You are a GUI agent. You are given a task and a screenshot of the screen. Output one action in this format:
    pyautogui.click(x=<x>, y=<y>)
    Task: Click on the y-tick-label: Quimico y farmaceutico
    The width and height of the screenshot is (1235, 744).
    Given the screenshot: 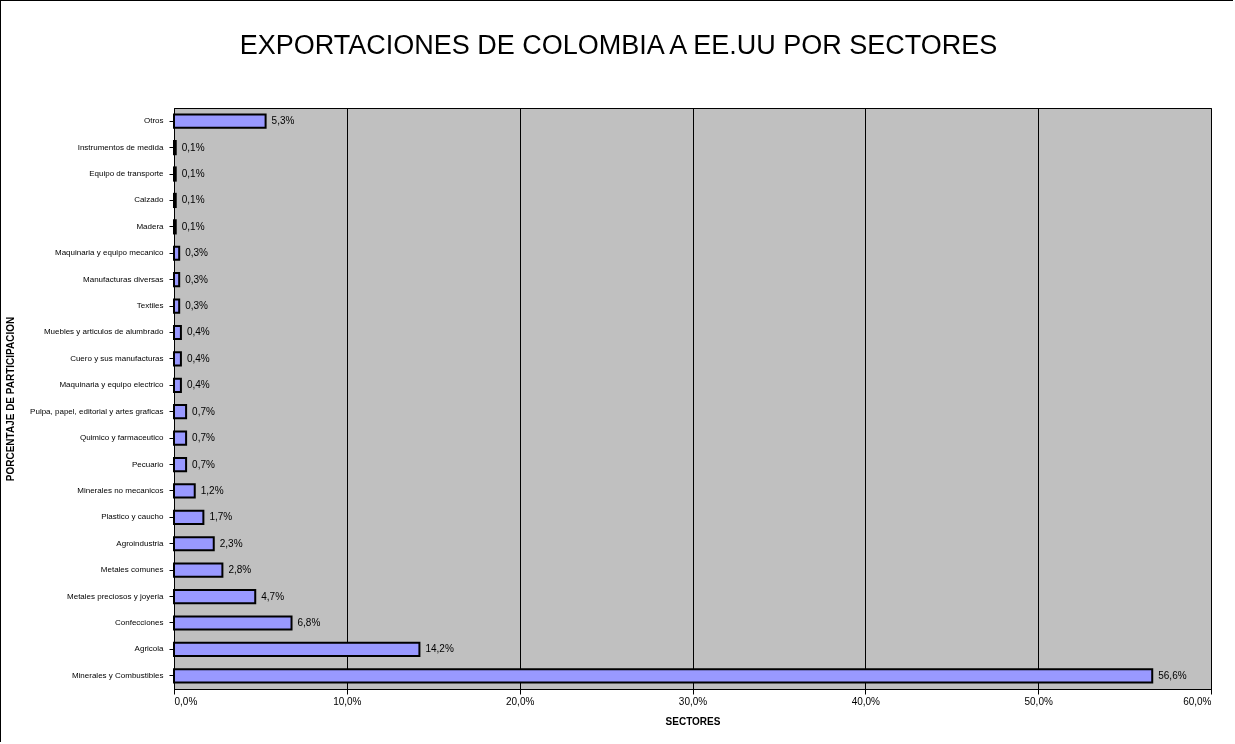 What is the action you would take?
    pyautogui.click(x=122, y=438)
    